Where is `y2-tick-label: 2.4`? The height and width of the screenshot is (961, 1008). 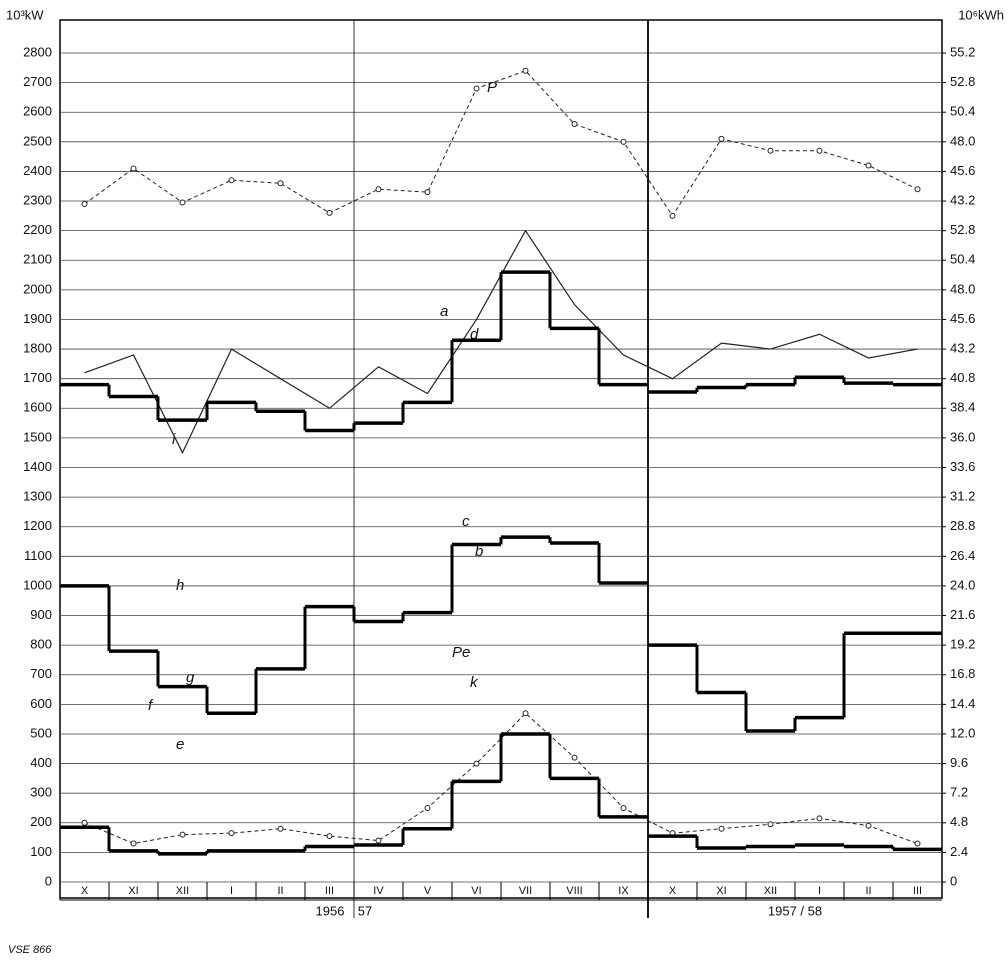 y2-tick-label: 2.4 is located at coordinates (959, 851).